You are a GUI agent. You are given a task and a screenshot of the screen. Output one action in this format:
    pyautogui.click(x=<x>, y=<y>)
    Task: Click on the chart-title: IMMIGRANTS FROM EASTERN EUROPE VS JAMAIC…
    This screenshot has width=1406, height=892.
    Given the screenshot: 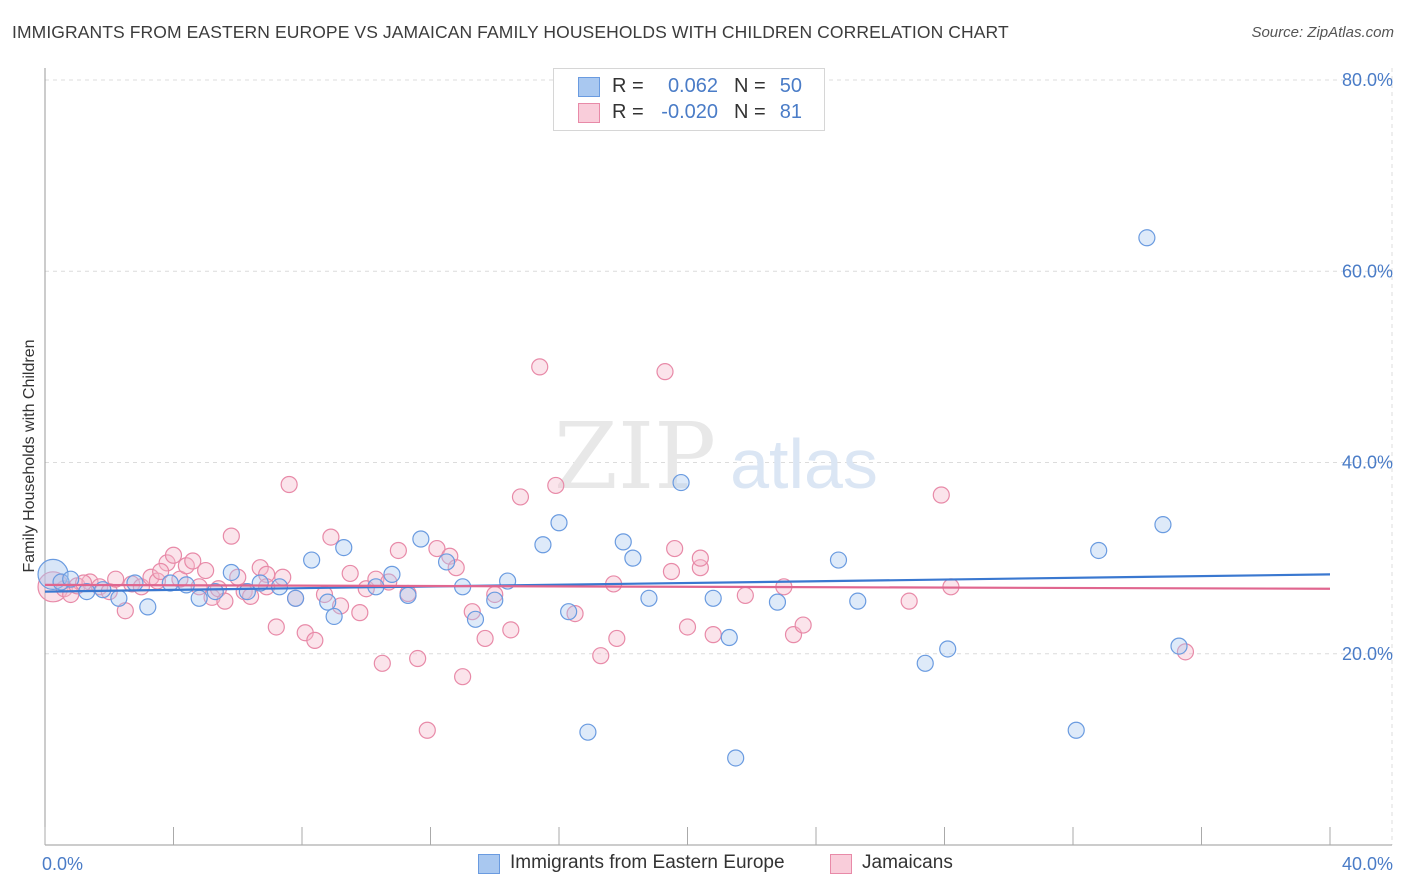 What is the action you would take?
    pyautogui.click(x=510, y=32)
    